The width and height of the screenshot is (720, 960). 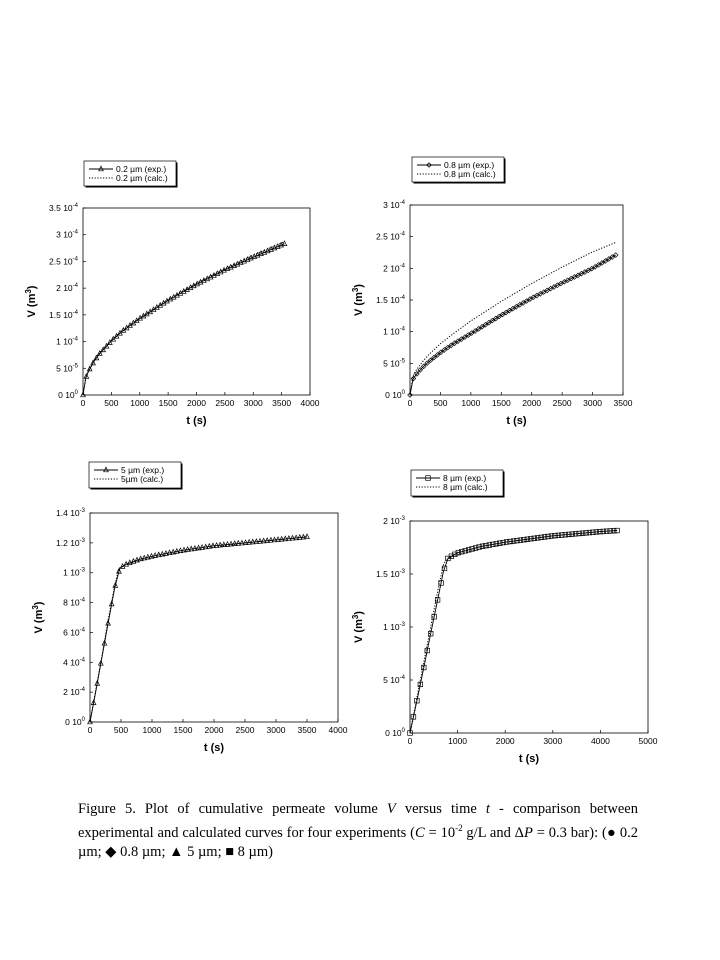 I want to click on y-tick-label: 3.5 10-4, so click(x=64, y=208).